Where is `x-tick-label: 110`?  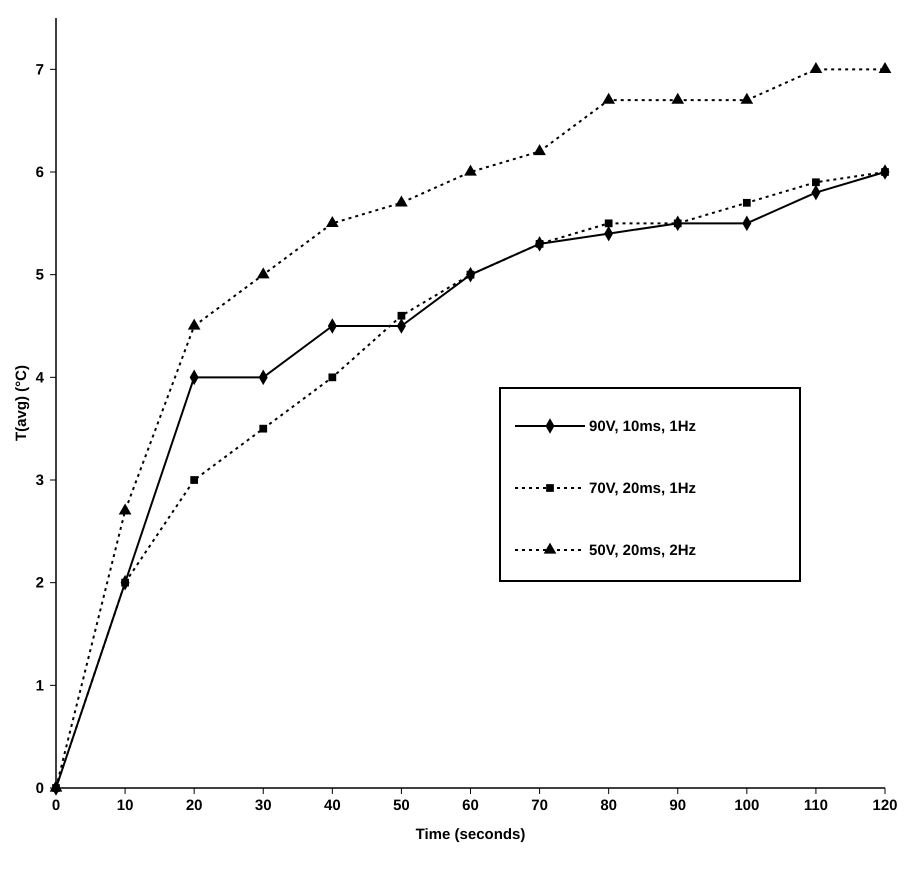 x-tick-label: 110 is located at coordinates (816, 805).